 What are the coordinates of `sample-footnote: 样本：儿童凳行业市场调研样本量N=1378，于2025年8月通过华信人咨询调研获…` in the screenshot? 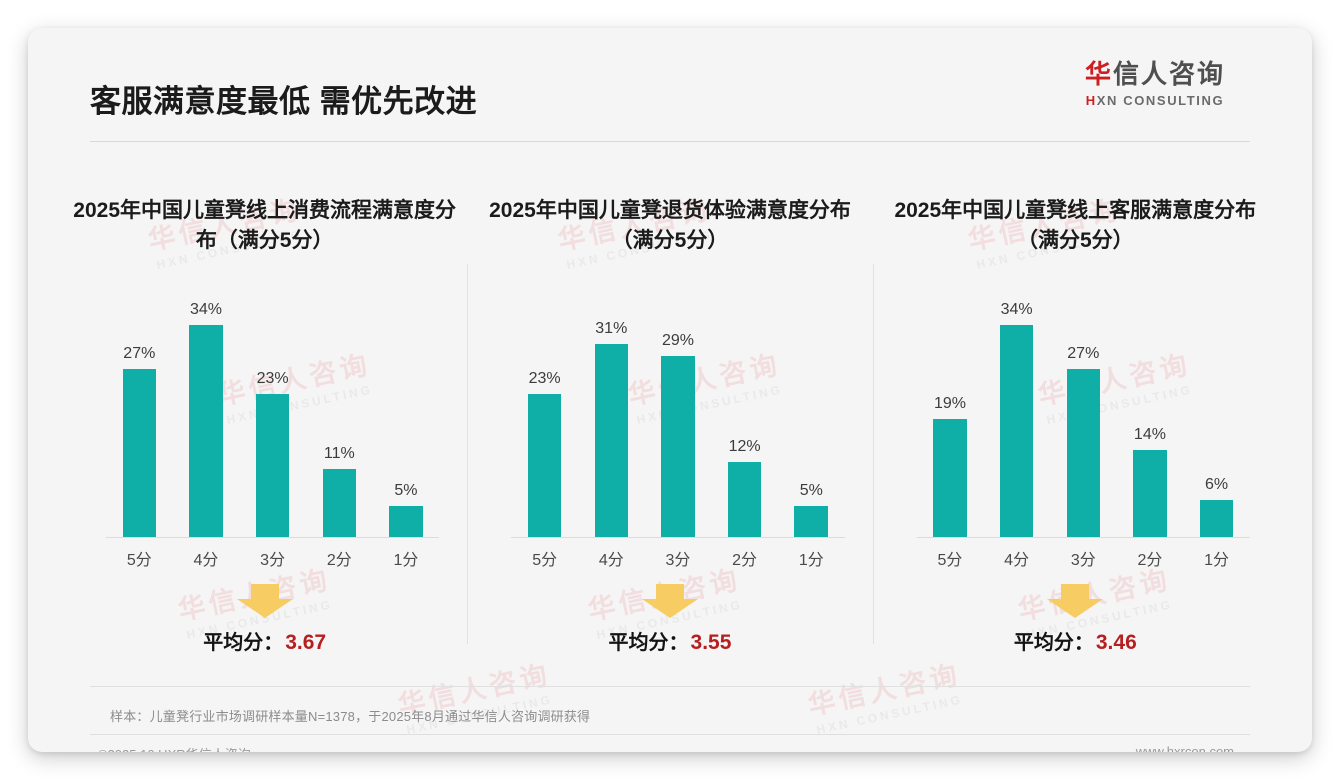 It's located at (350, 716).